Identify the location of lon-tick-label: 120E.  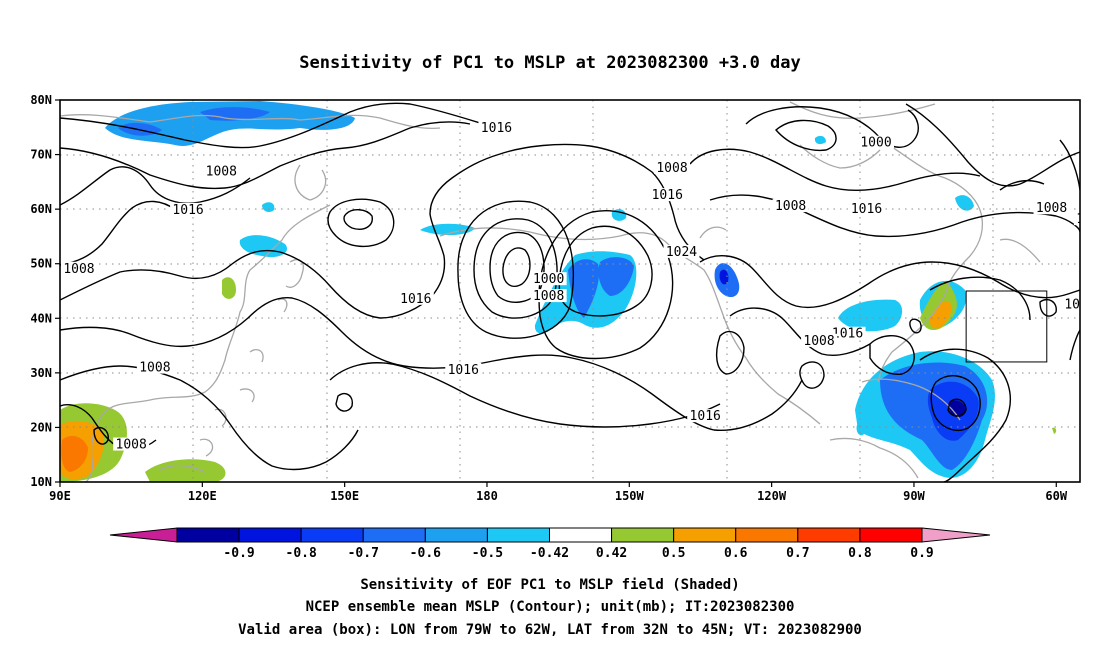
(202, 496).